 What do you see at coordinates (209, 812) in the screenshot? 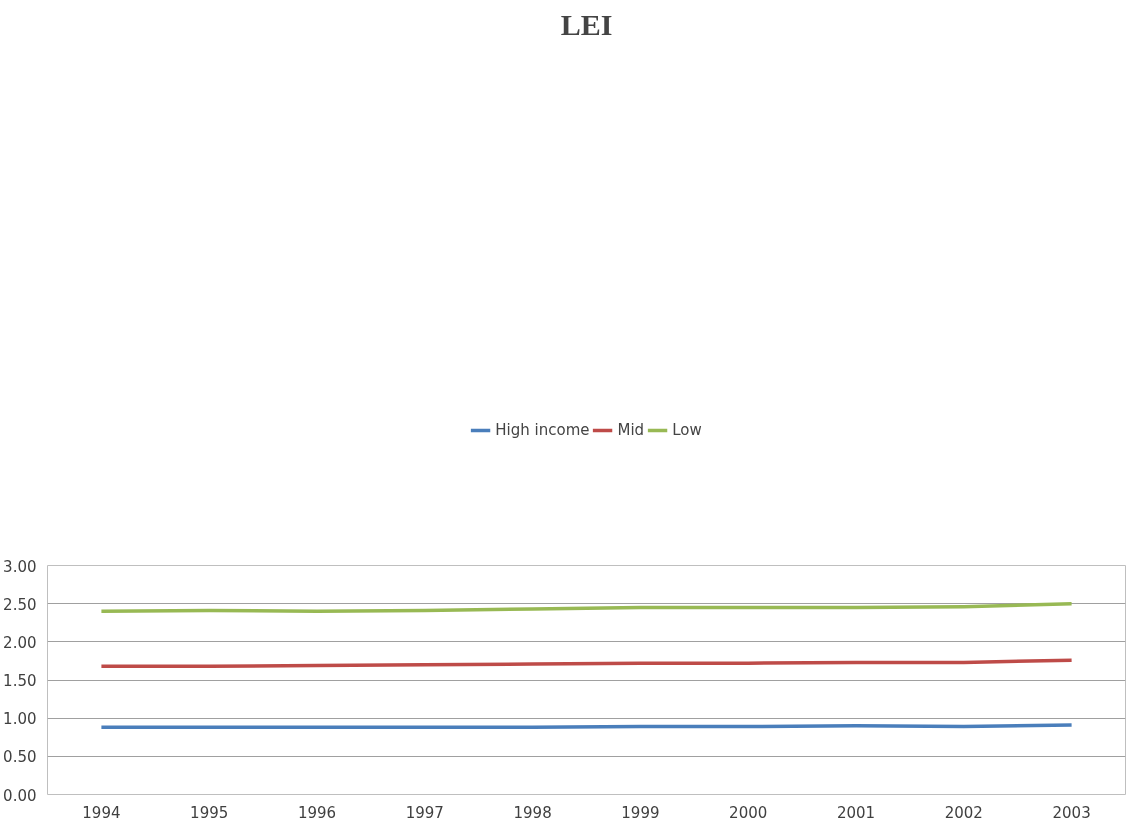
I see `x-tick-label: 1995` at bounding box center [209, 812].